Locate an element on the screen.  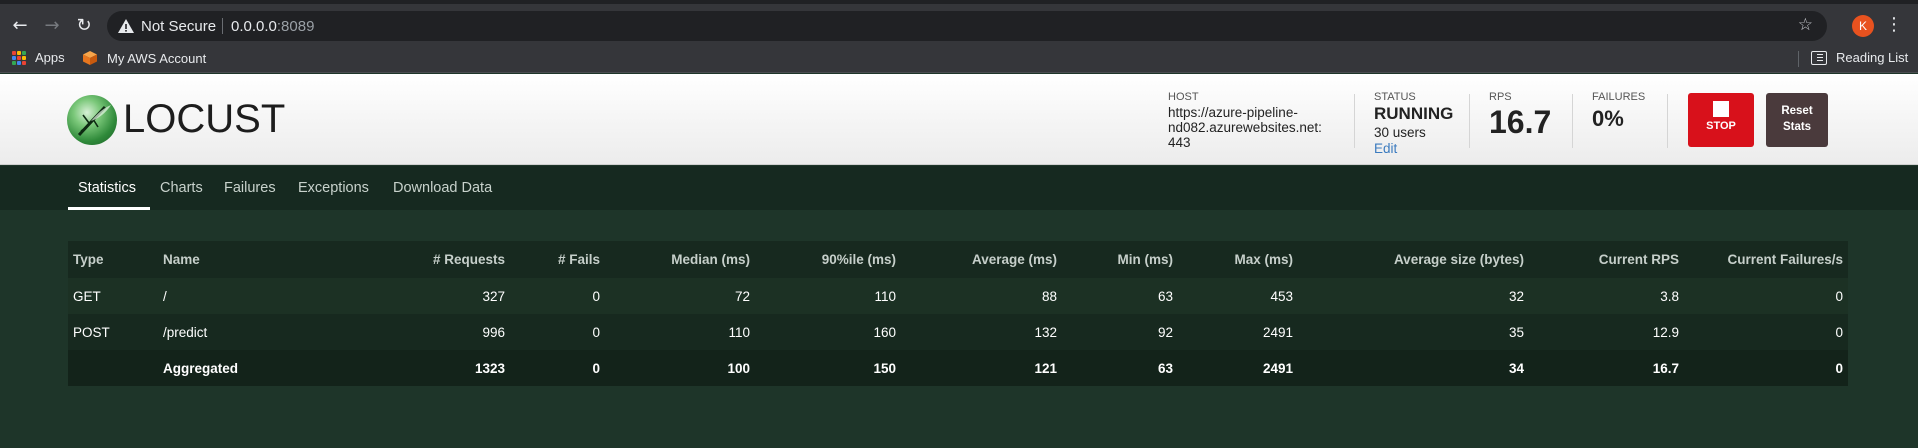
host-line: 443 is located at coordinates (1179, 142).